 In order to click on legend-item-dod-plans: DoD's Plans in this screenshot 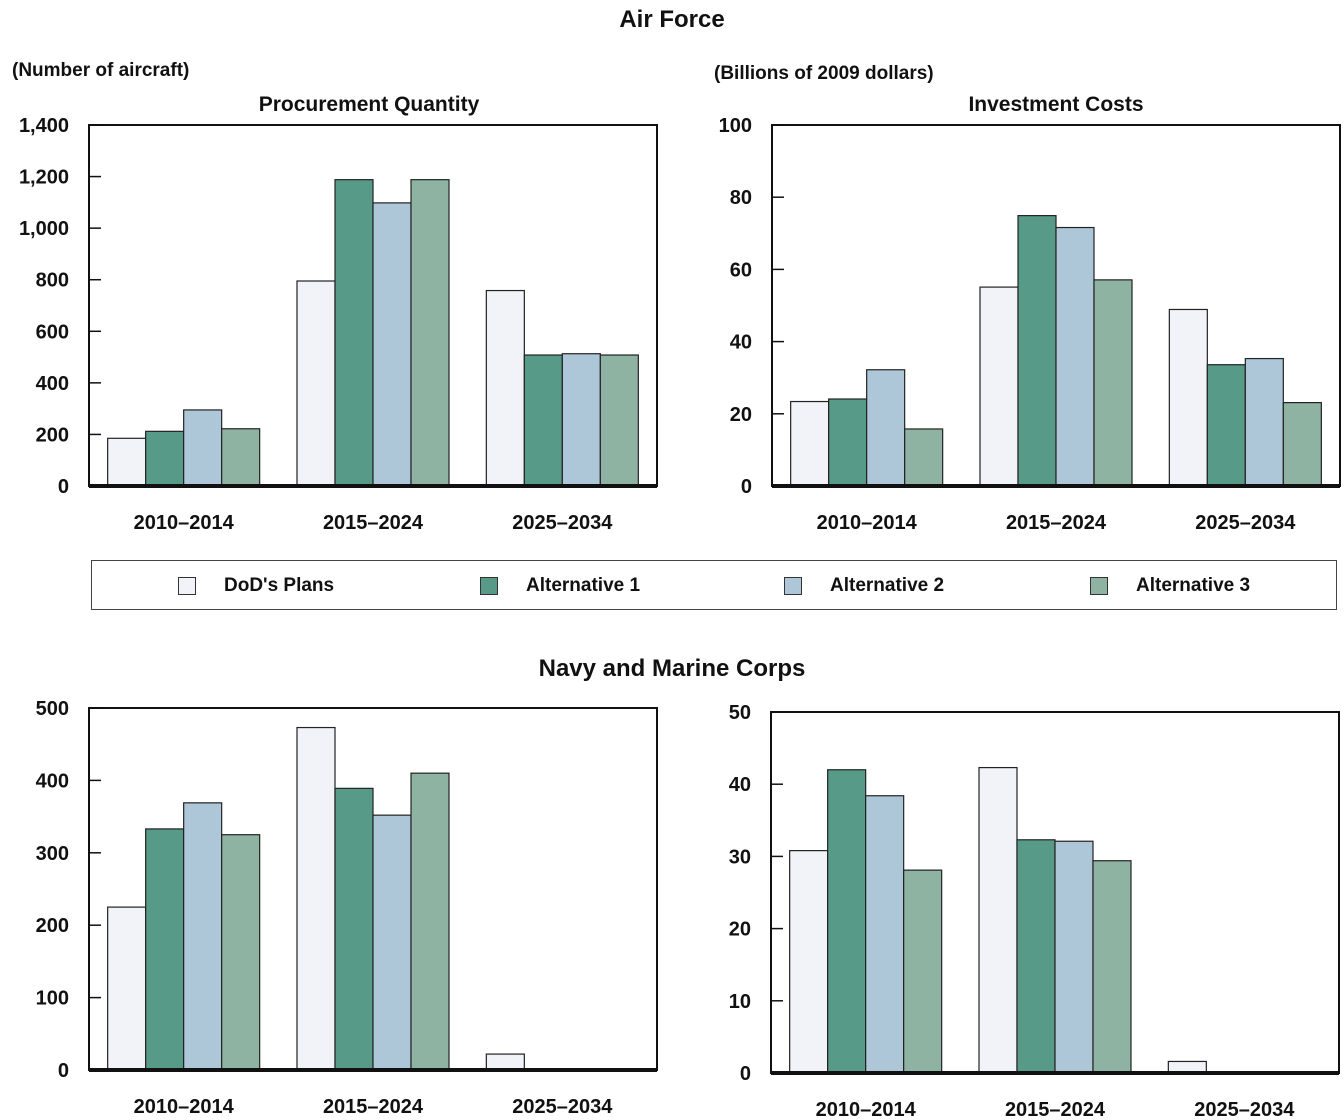, I will do `click(256, 586)`.